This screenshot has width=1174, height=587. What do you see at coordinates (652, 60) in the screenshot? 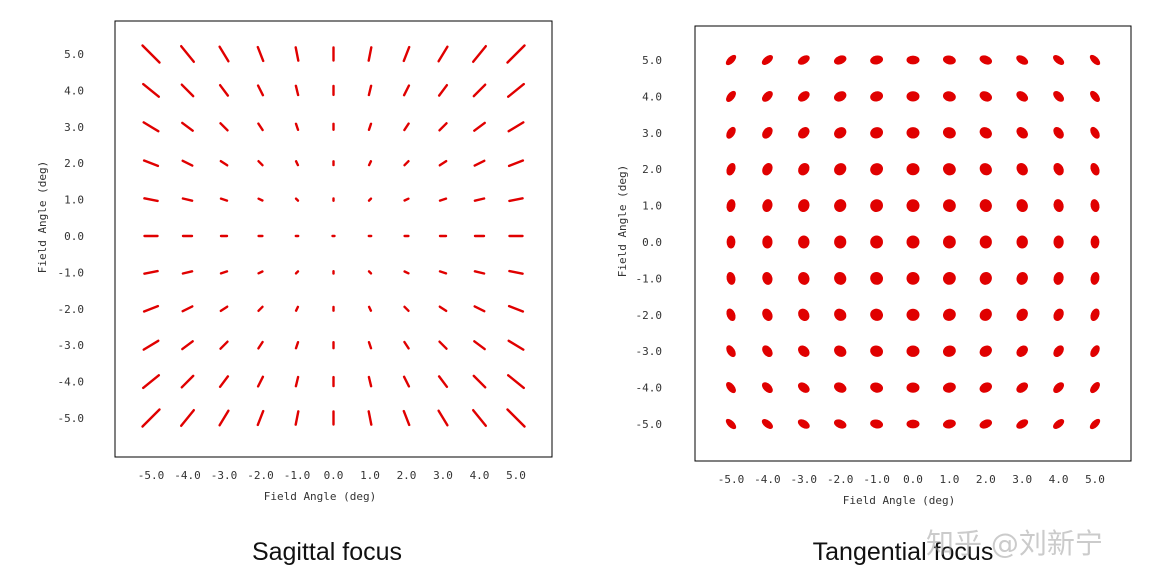
I see `tangential-y-tick-label: 5.0` at bounding box center [652, 60].